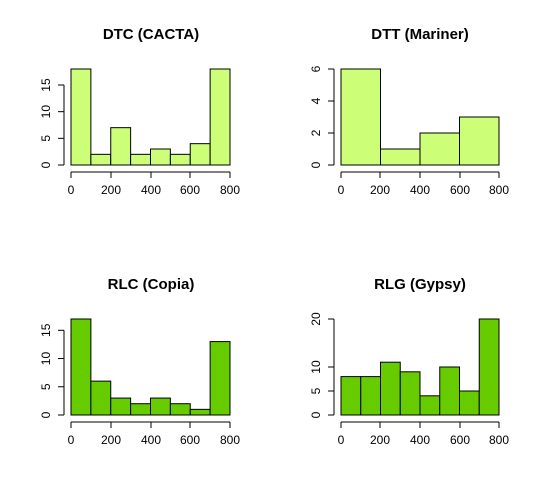  Describe the element at coordinates (139, 361) in the screenshot. I see `histogram-panel: RLC (Copia) 0 200 400 600 800 0 5 10 15` at that location.